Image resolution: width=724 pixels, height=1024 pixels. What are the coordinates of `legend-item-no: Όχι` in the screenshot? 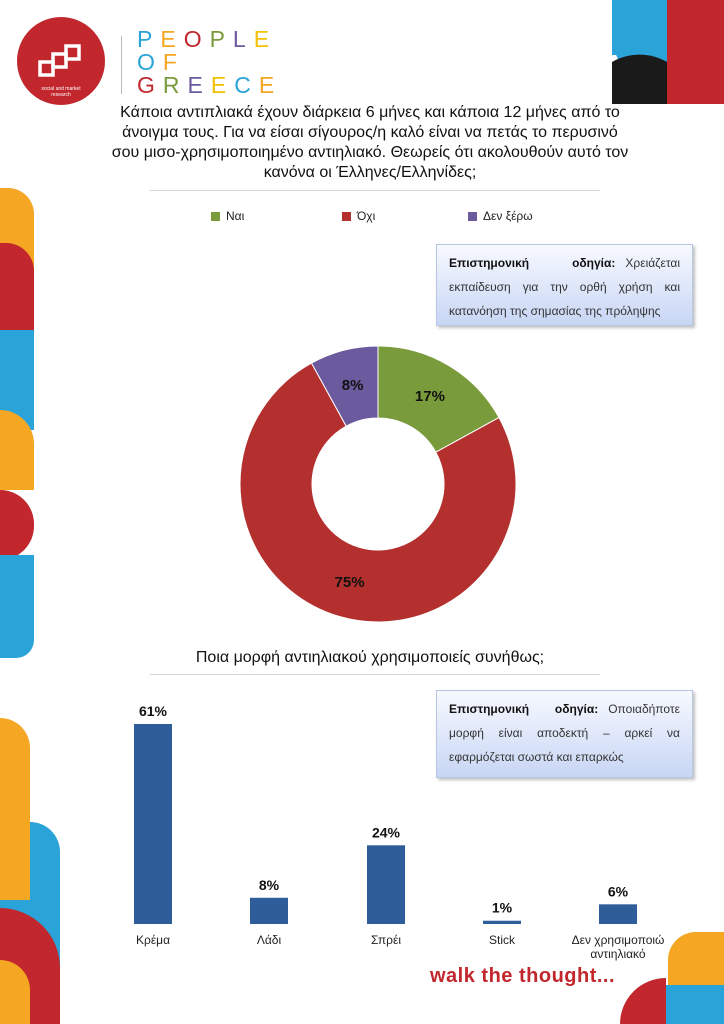 It's located at (358, 216).